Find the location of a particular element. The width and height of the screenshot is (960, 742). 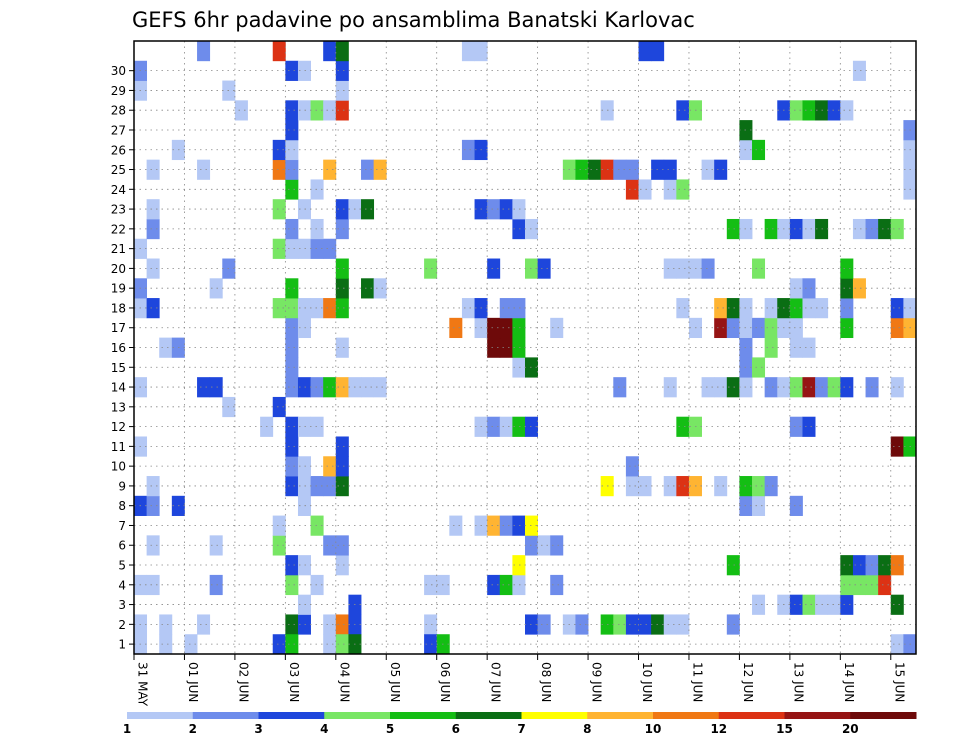

y-tick-label: 20 is located at coordinates (118, 269).